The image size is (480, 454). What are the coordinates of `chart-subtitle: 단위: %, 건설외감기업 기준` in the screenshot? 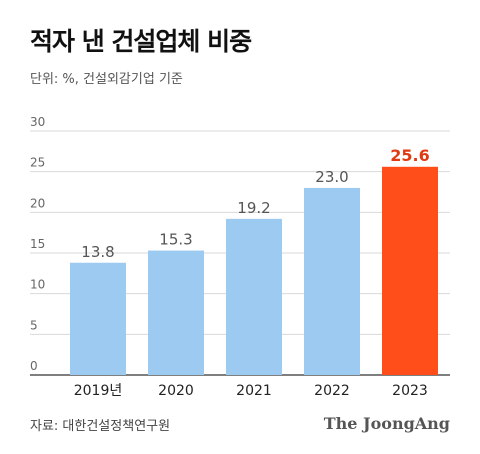 It's located at (106, 79).